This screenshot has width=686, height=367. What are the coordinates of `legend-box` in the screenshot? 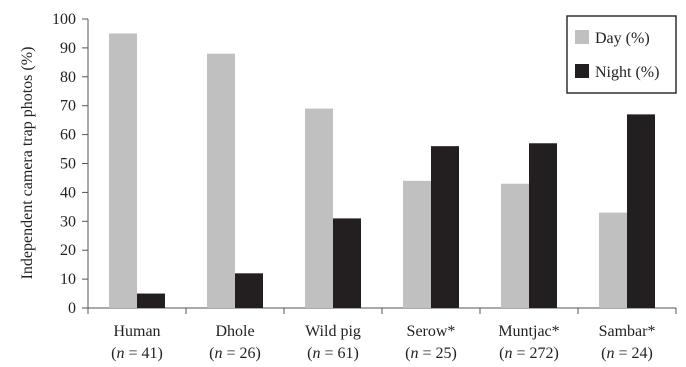 It's located at (621, 54).